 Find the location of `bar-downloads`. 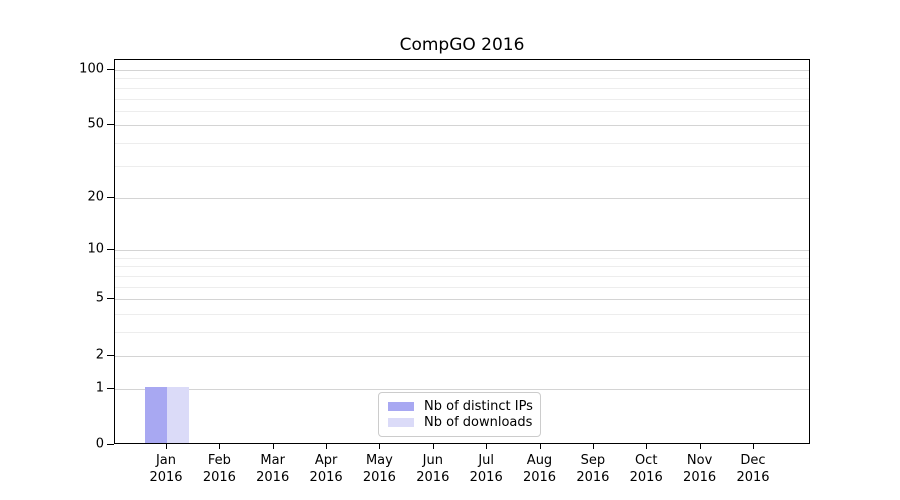

bar-downloads is located at coordinates (178, 414).